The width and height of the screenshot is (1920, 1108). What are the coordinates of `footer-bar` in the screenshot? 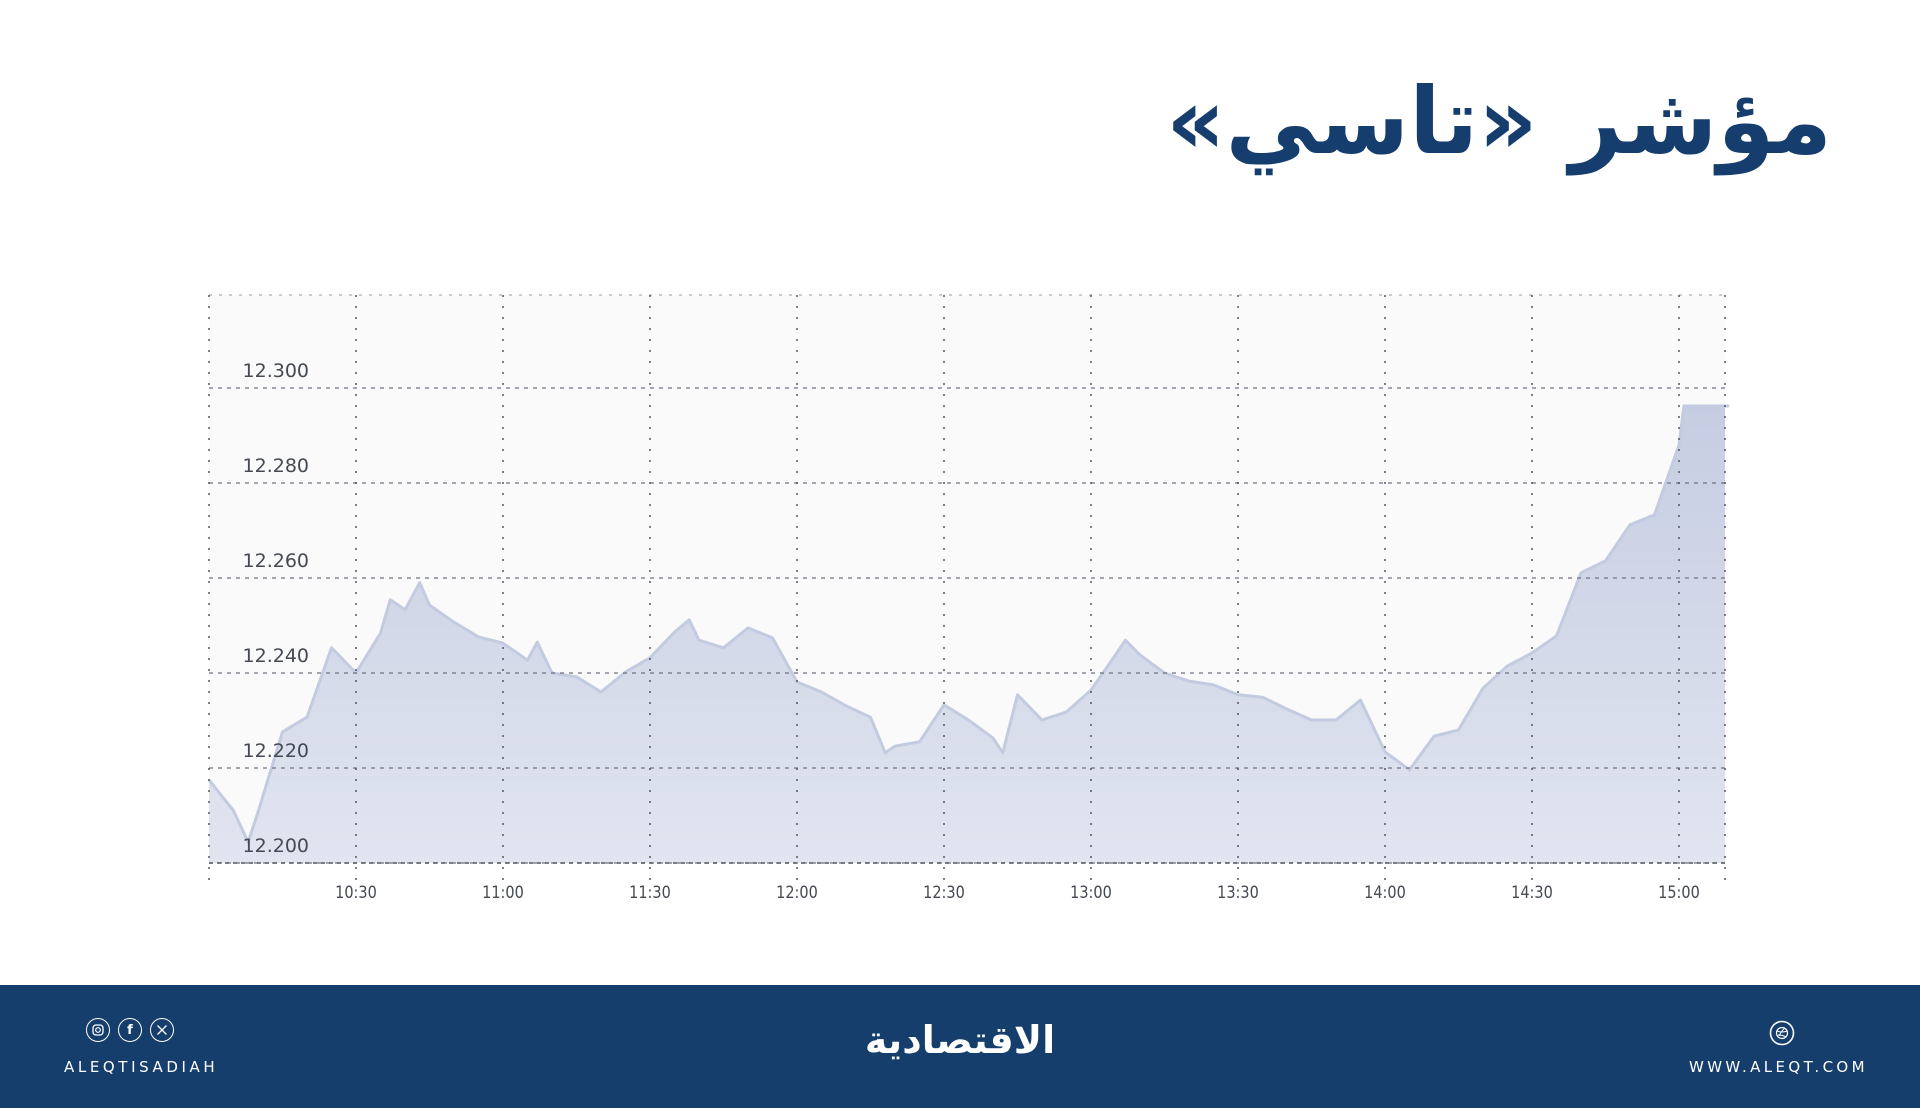 It's located at (960, 1046).